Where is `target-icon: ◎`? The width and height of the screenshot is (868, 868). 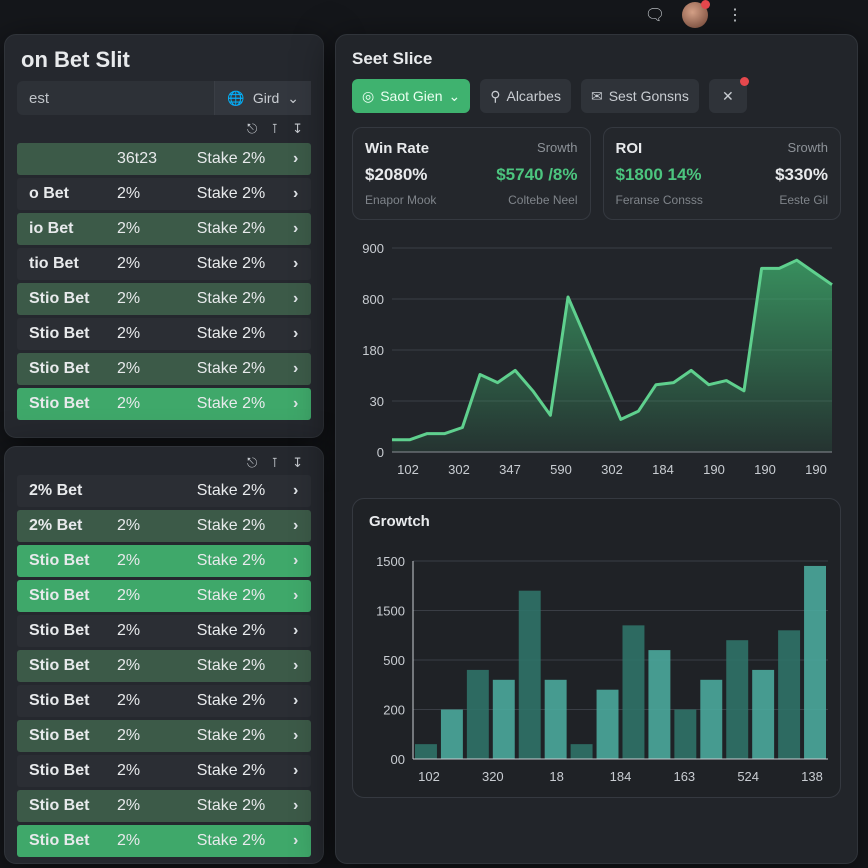
target-icon: ◎ is located at coordinates (368, 95).